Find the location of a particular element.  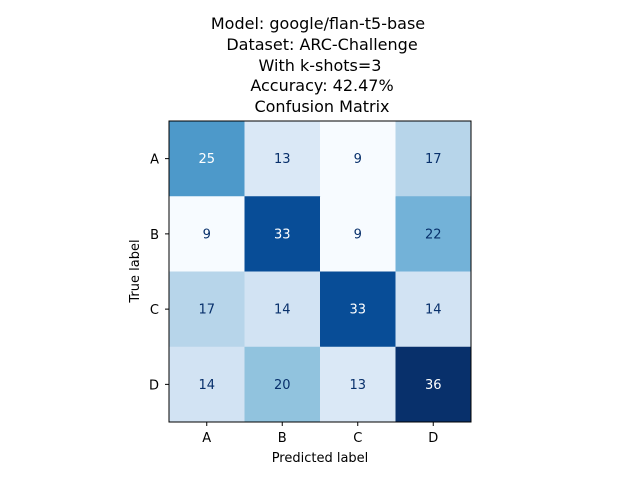

heatmap-cell-B-D is located at coordinates (433, 234).